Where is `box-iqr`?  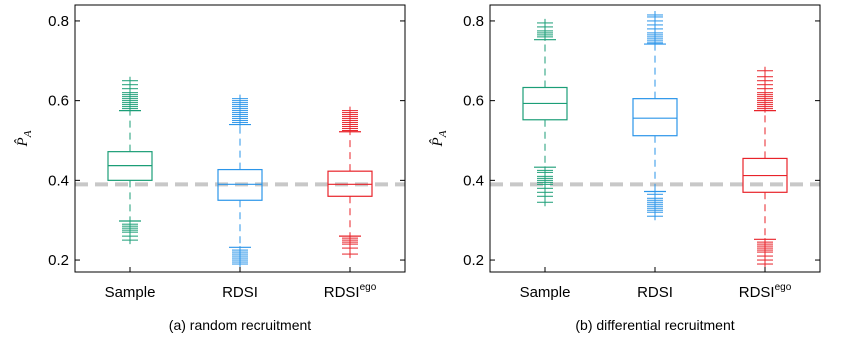 box-iqr is located at coordinates (655, 117).